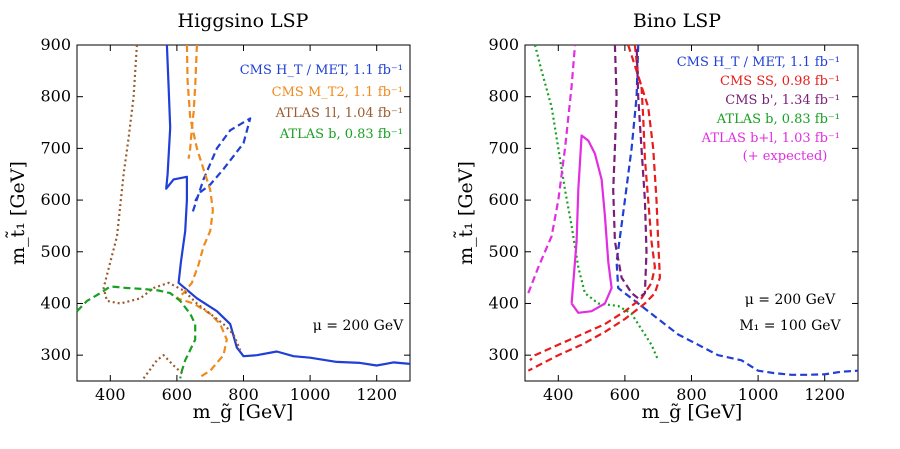 This screenshot has height=449, width=900. Describe the element at coordinates (770, 138) in the screenshot. I see `legend-entry: ATLAS b+l, 1.03 fb⁻¹` at that location.